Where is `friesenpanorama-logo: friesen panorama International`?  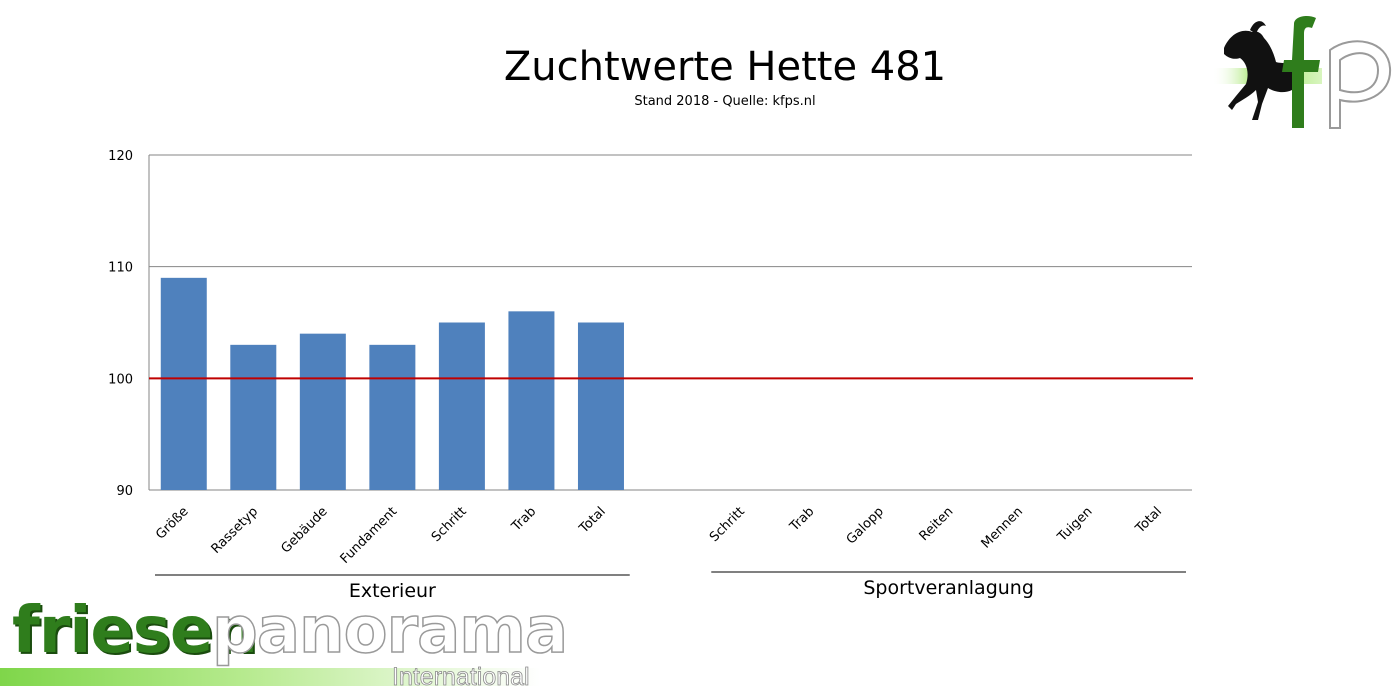
friesenpanorama-logo: friesen panorama International is located at coordinates (284, 646).